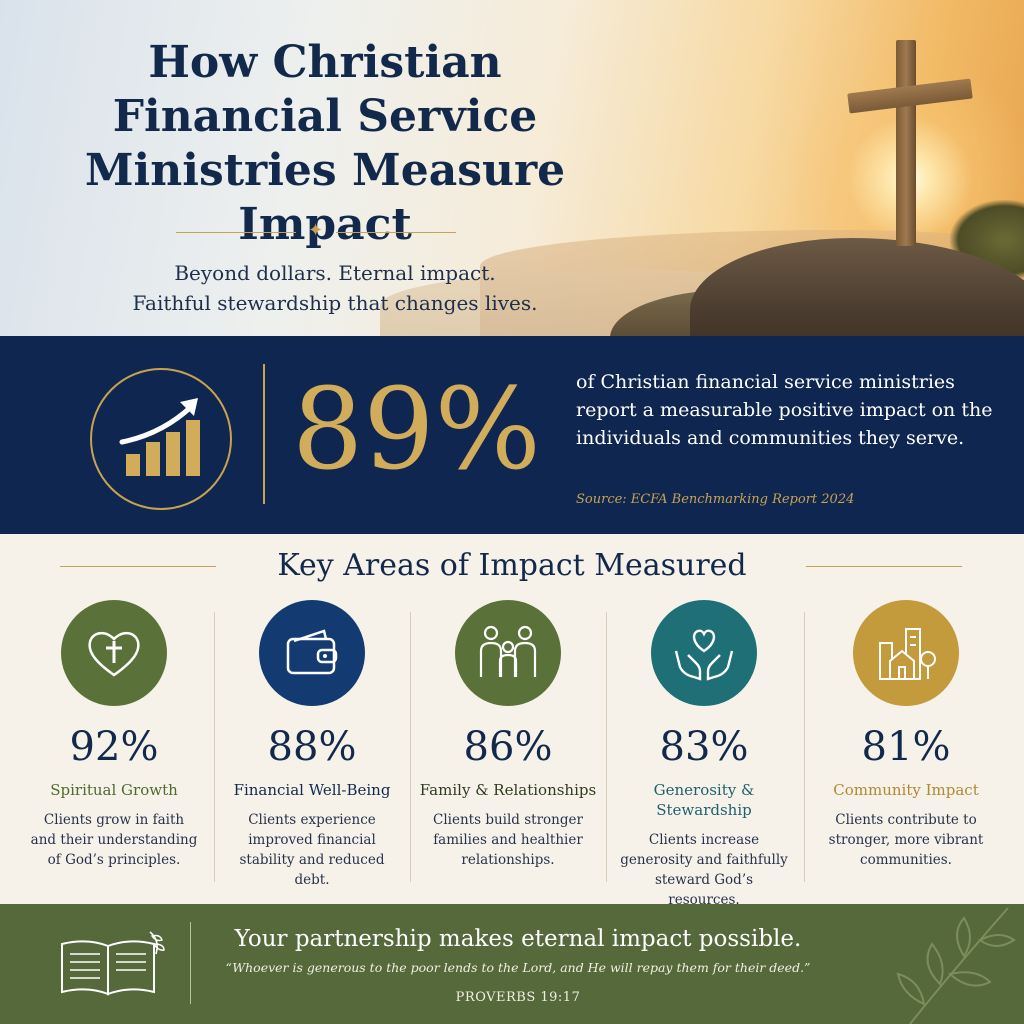 This screenshot has width=1024, height=1024. What do you see at coordinates (264, 434) in the screenshot?
I see `stat-divider` at bounding box center [264, 434].